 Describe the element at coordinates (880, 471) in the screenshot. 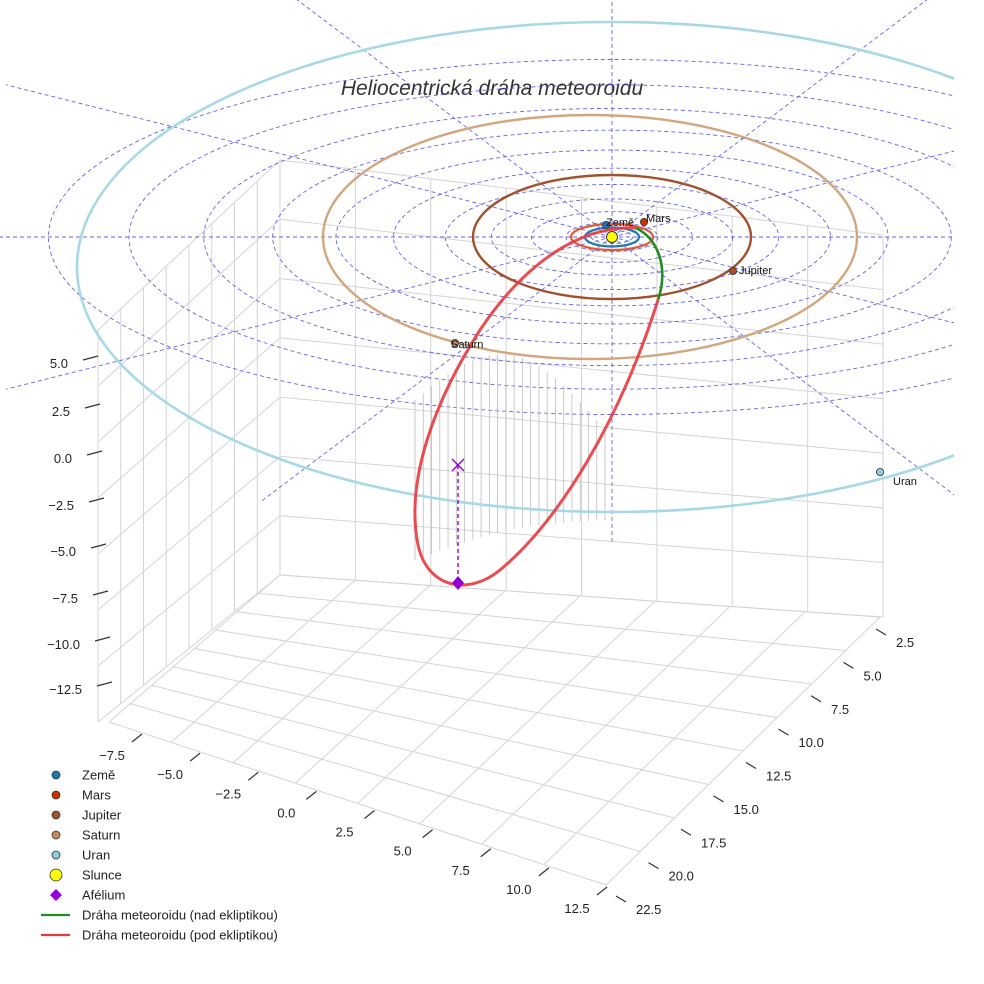

I see `planet-uran` at that location.